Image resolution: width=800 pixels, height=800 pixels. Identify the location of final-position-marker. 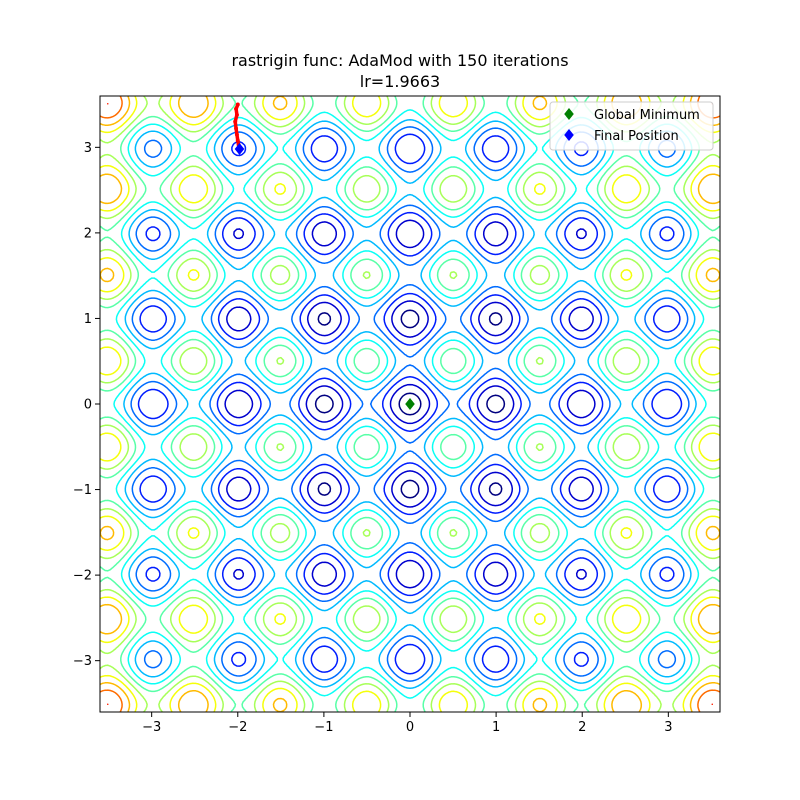
(239, 149).